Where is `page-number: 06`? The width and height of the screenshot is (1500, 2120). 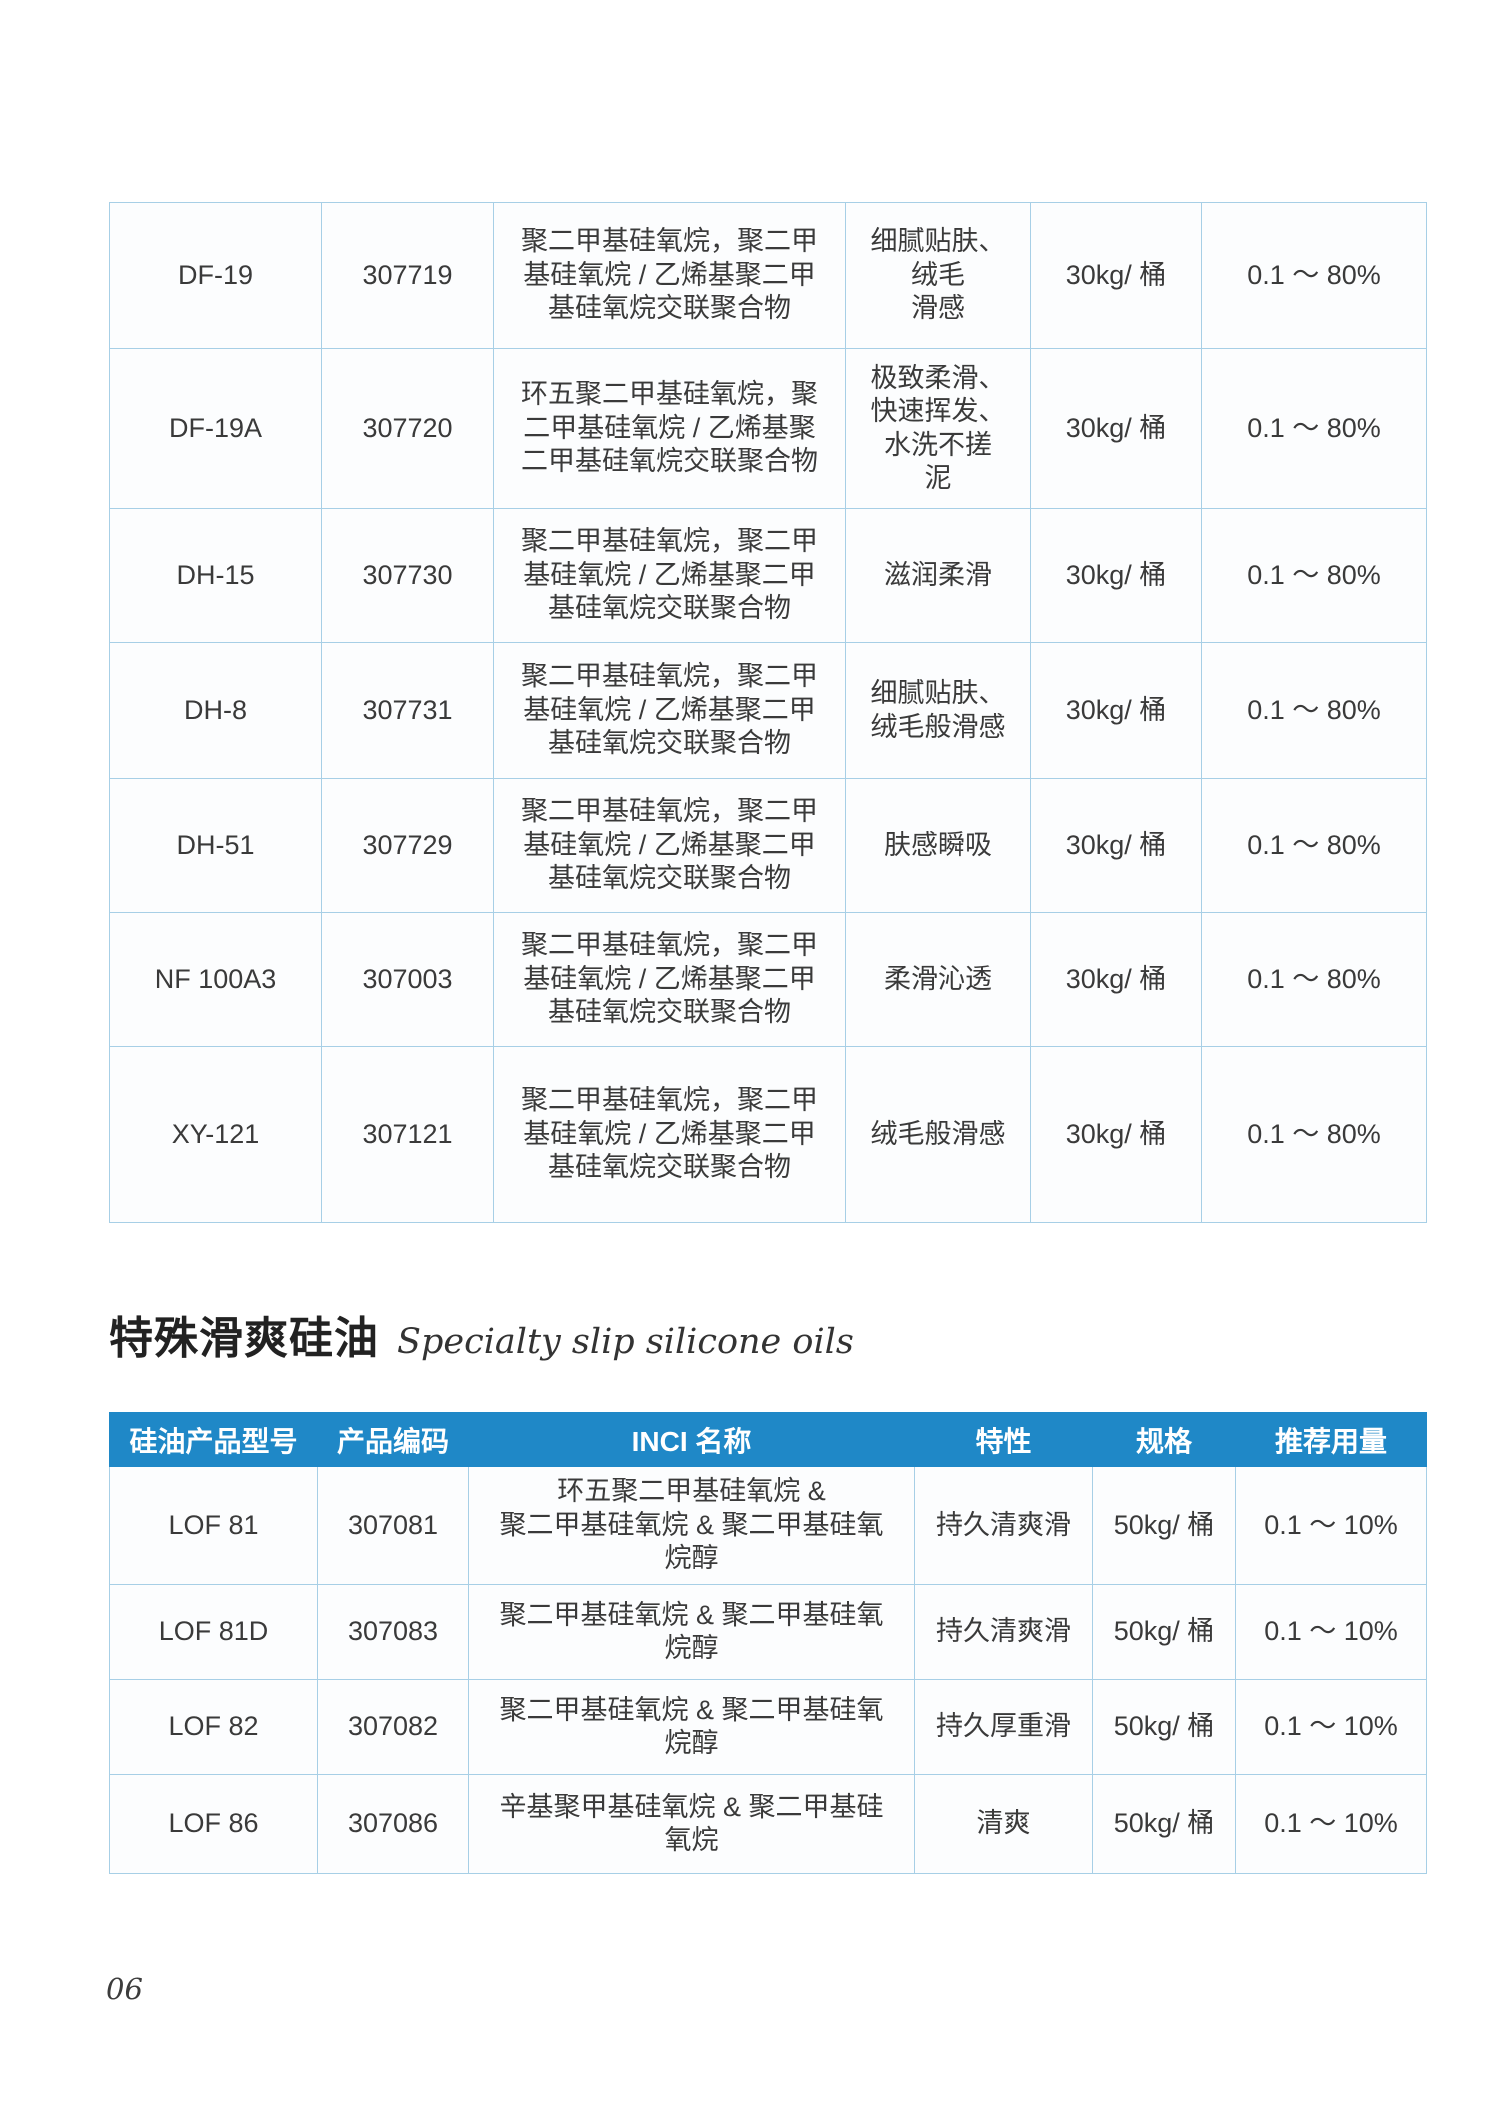 page-number: 06 is located at coordinates (124, 1989).